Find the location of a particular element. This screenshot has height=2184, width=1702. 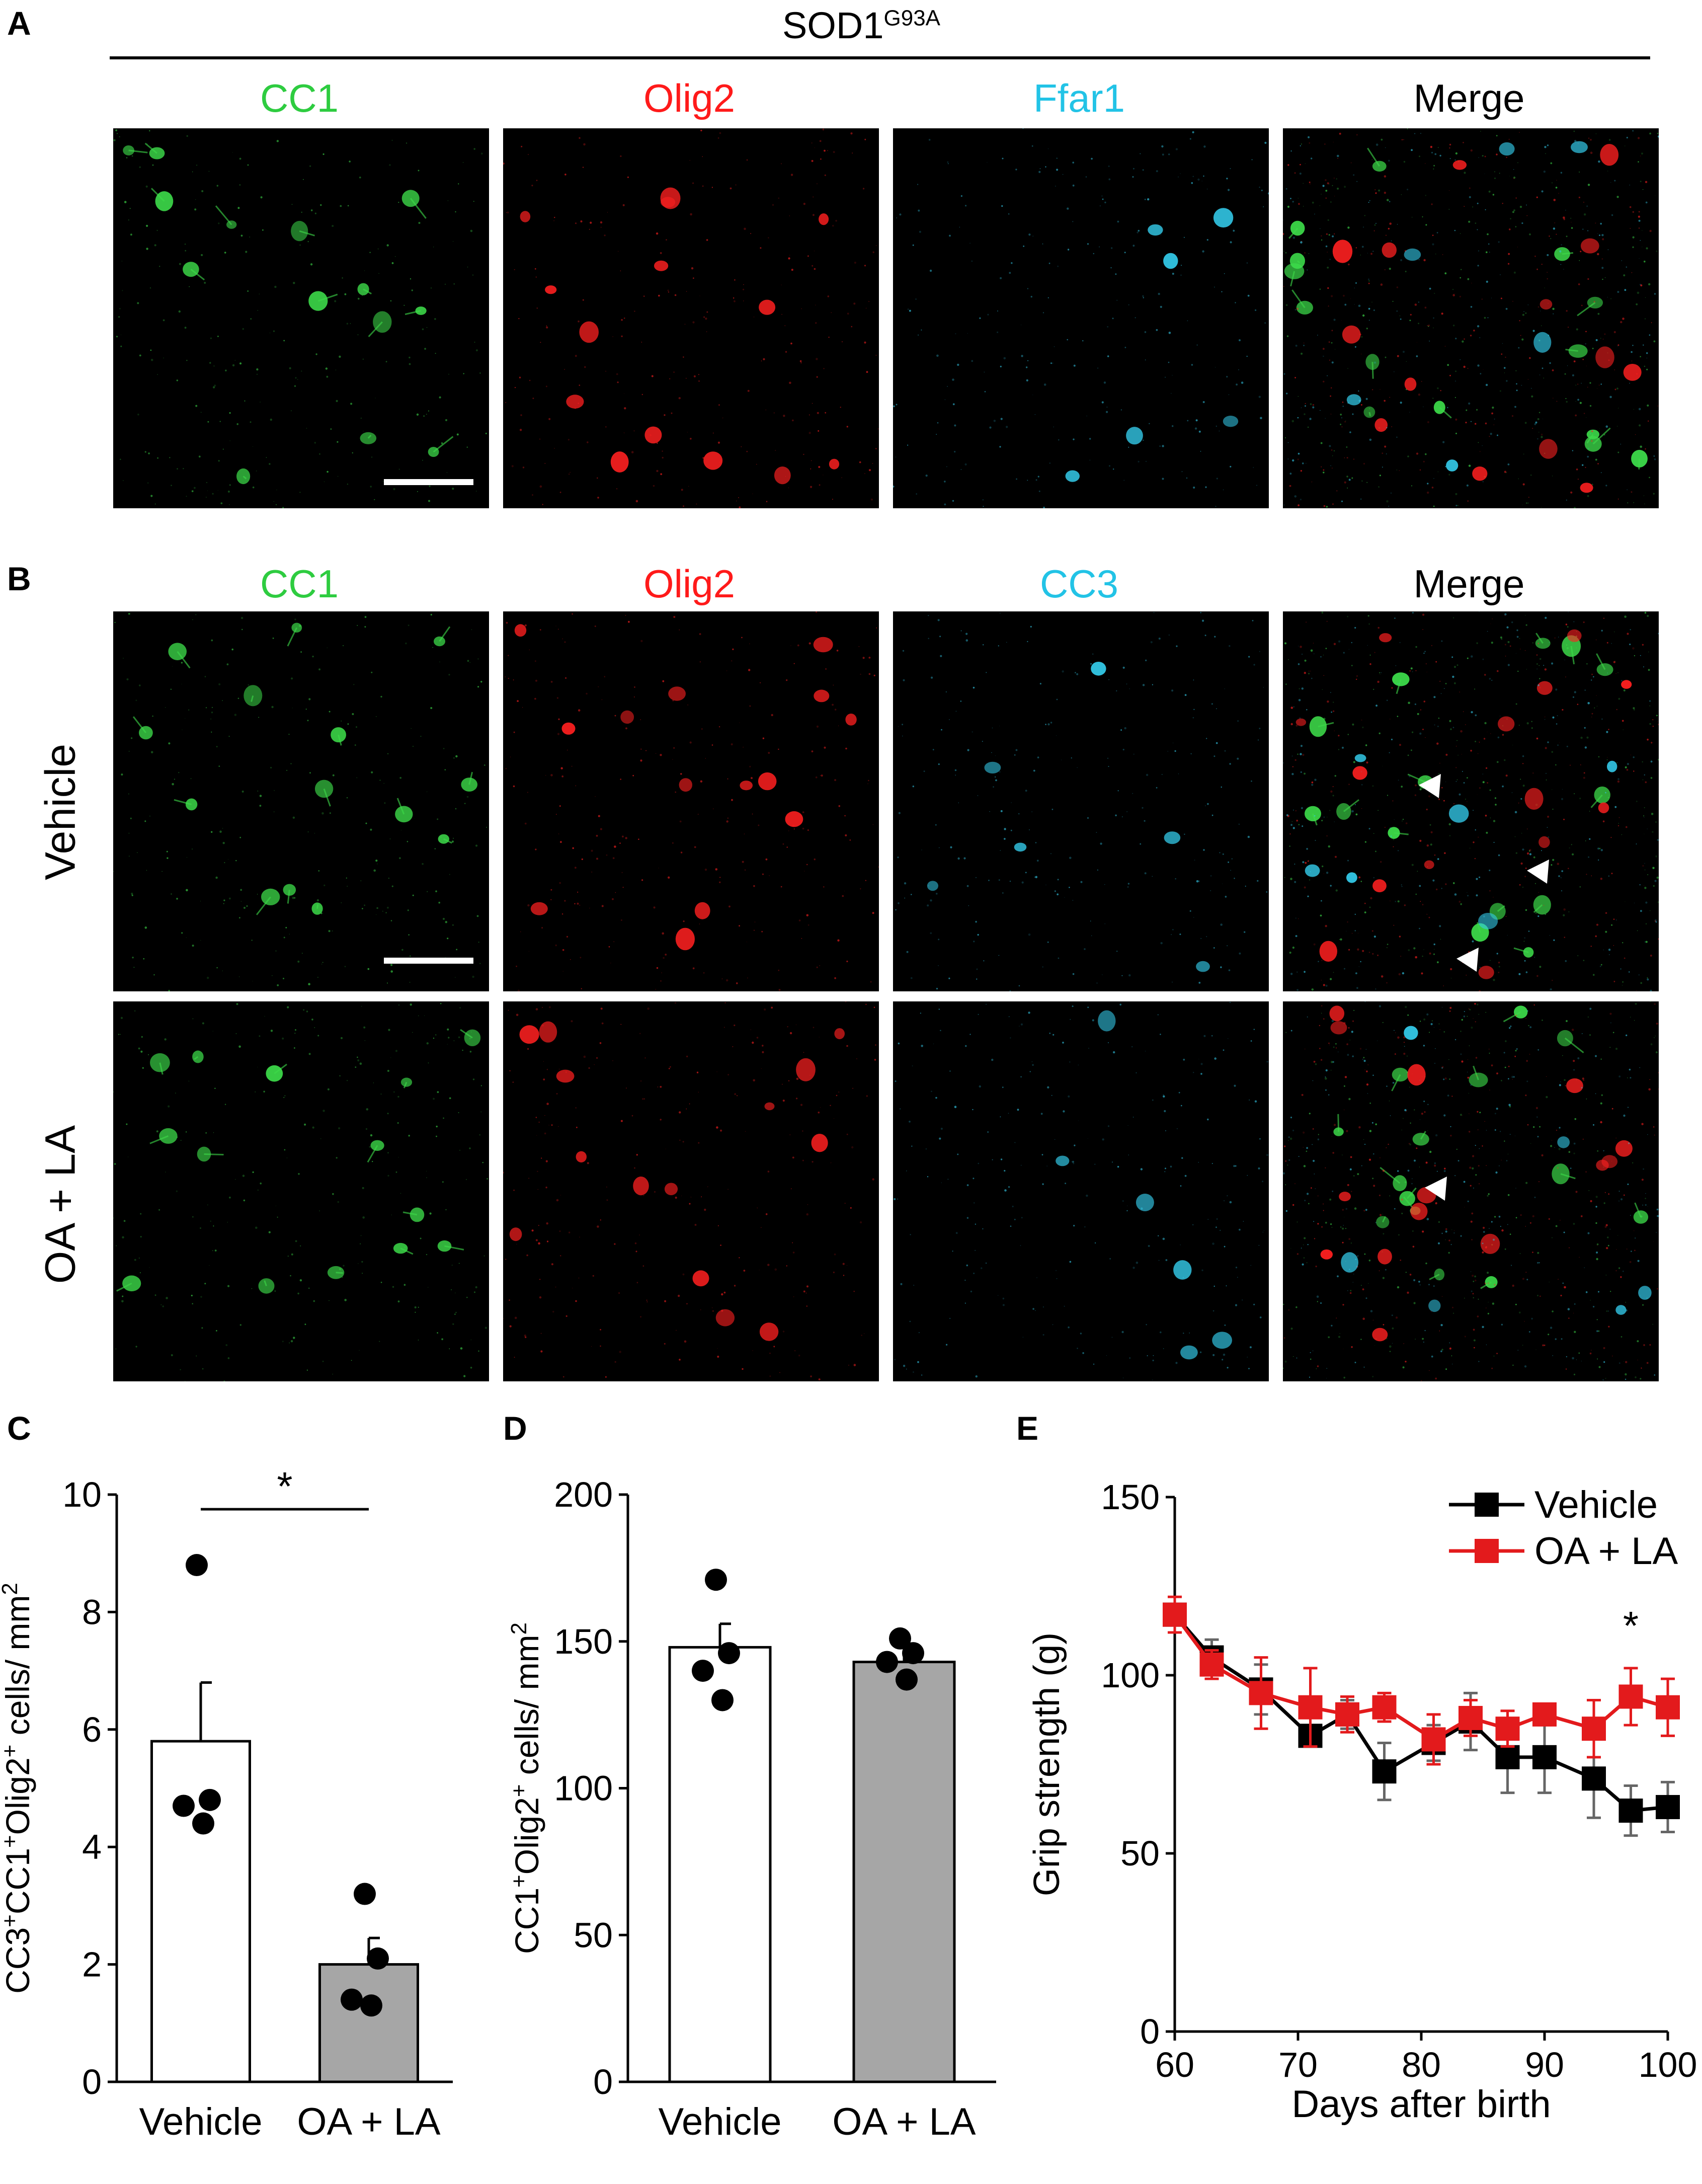

a-micrograph-olig2 is located at coordinates (691, 318).